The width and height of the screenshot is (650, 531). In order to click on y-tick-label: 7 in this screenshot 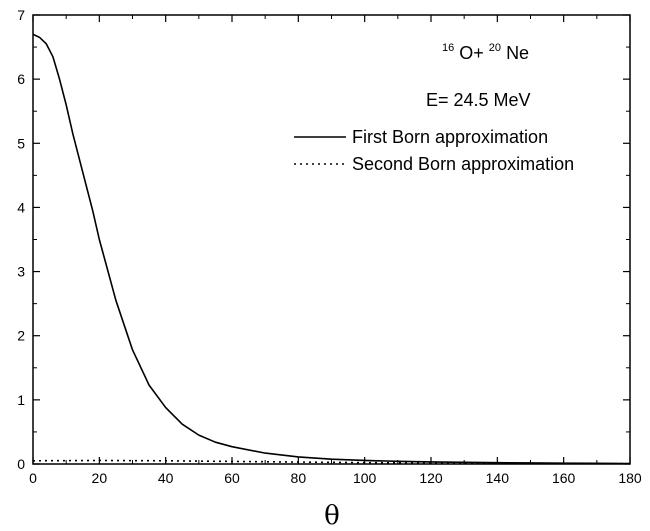, I will do `click(21, 15)`.